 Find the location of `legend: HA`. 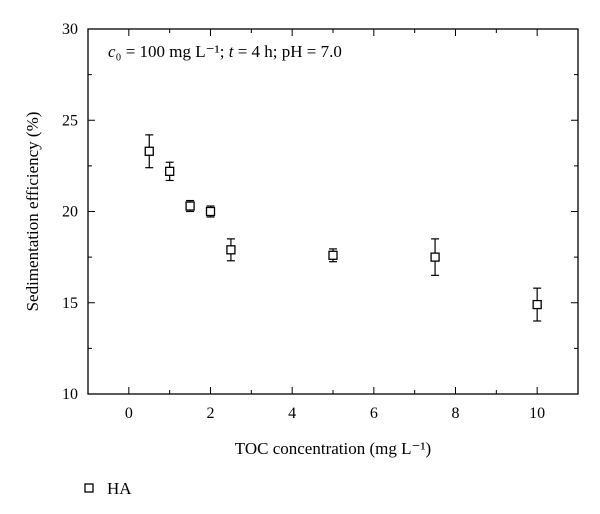

legend: HA is located at coordinates (108, 488).